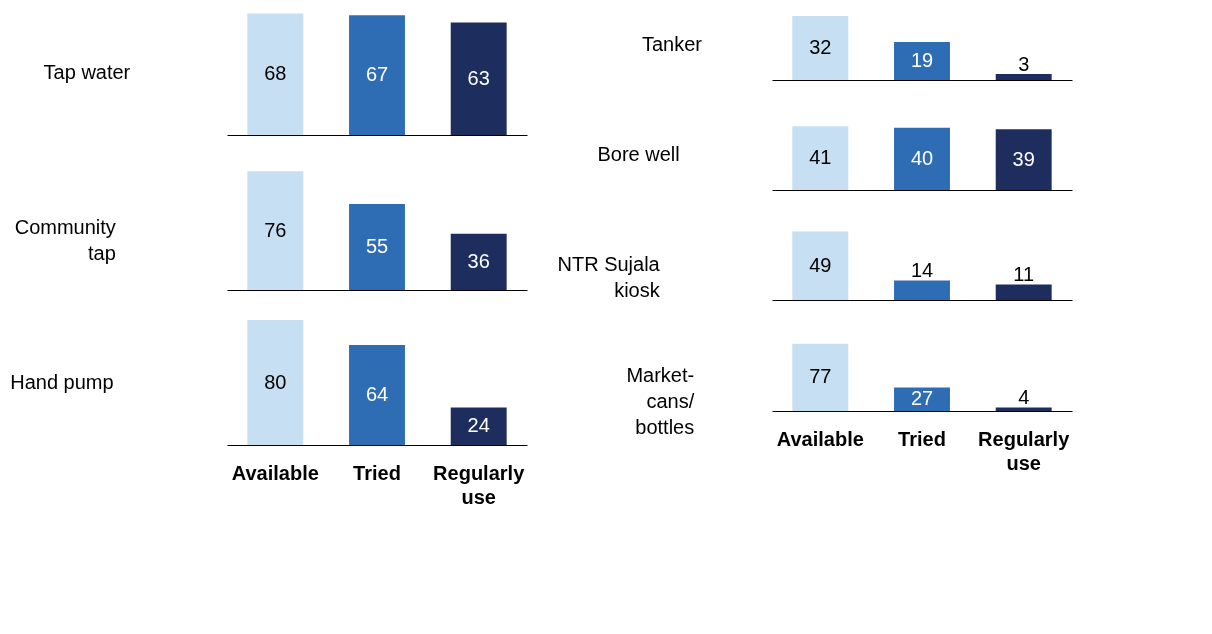 This screenshot has width=1212, height=634. Describe the element at coordinates (609, 277) in the screenshot. I see `text: NTR Sujala kiosk` at that location.